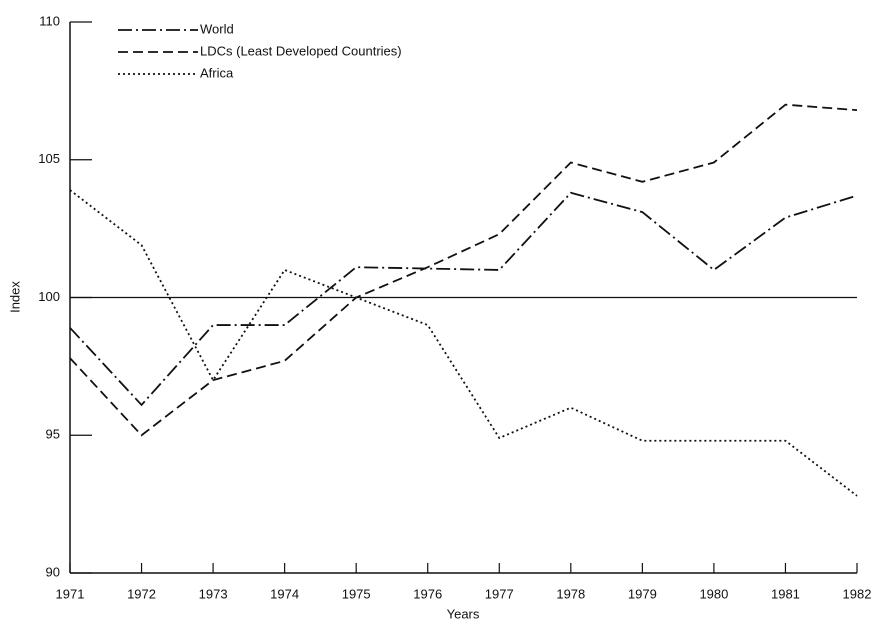 The image size is (876, 623). Describe the element at coordinates (713, 593) in the screenshot. I see `x-tick-label: 1980` at that location.